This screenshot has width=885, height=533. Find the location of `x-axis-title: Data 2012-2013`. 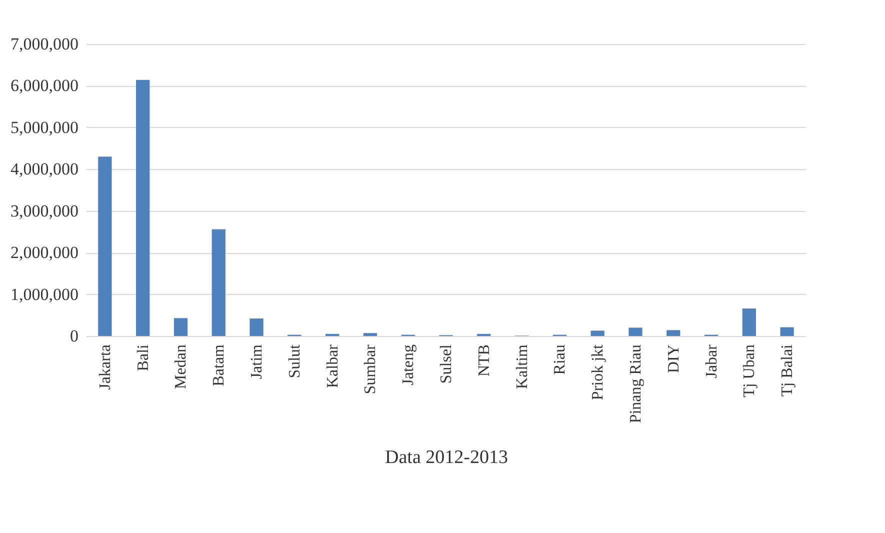

x-axis-title: Data 2012-2013 is located at coordinates (446, 457).